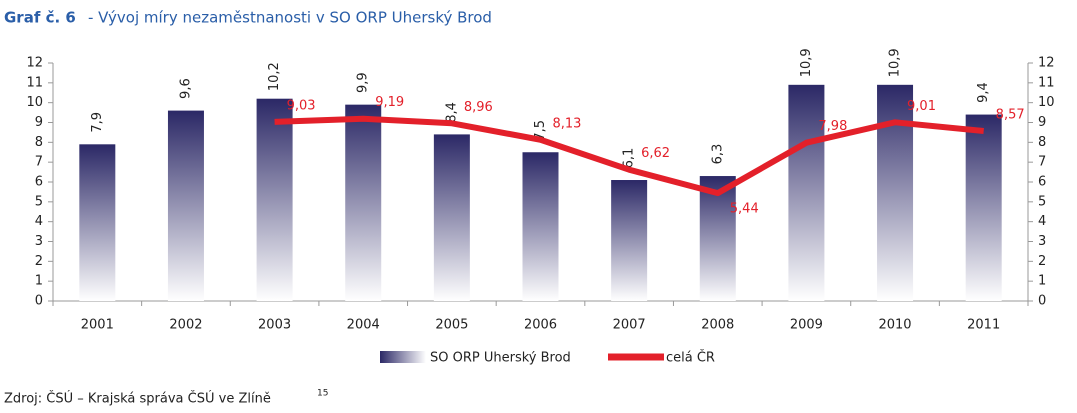 Image resolution: width=1077 pixels, height=413 pixels. I want to click on legend-label: celá ČR, so click(690, 358).